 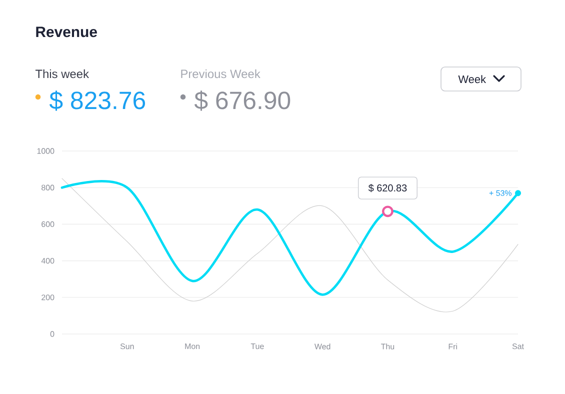 I want to click on text: $ 676.90, so click(x=242, y=100).